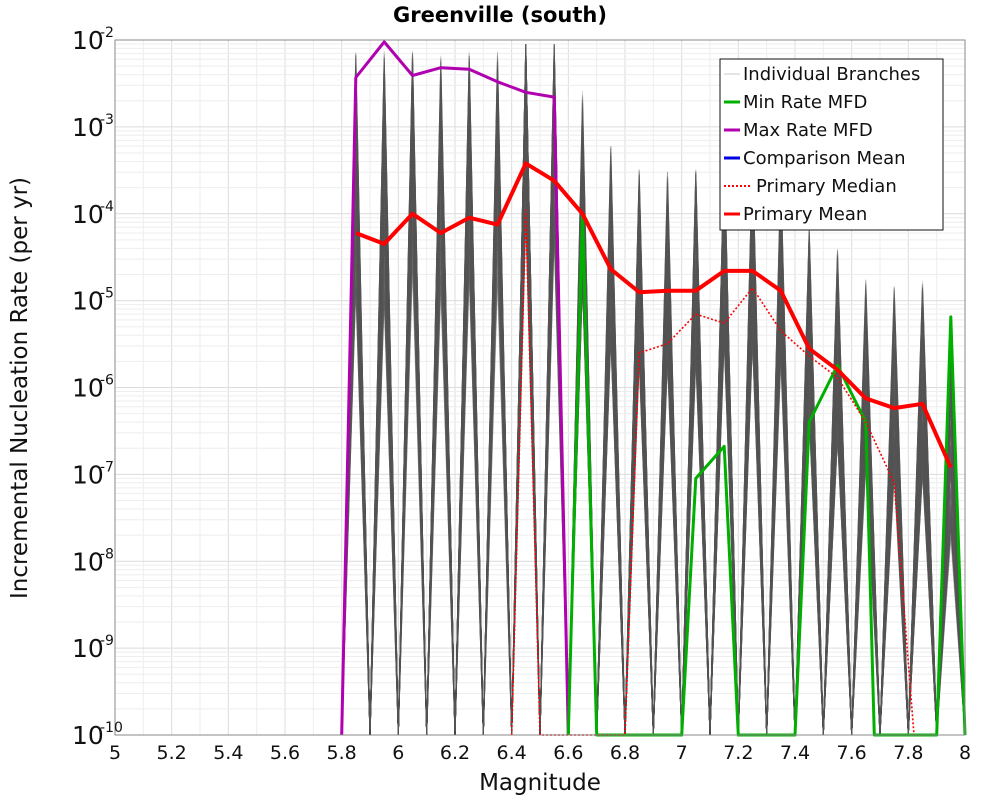 This screenshot has height=800, width=1000. Describe the element at coordinates (625, 753) in the screenshot. I see `x-tick-label: 6.8` at that location.